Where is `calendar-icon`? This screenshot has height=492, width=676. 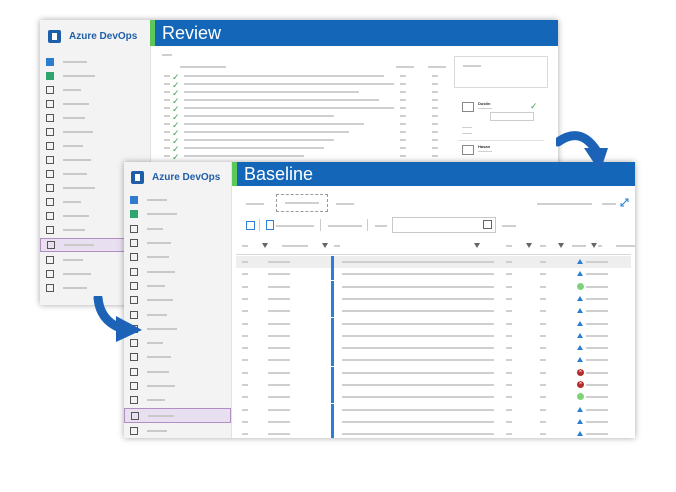 calendar-icon is located at coordinates (487, 224).